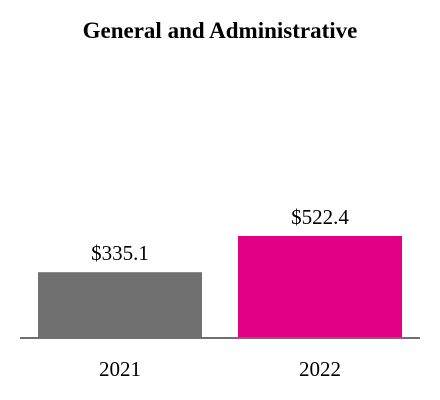 This screenshot has width=440, height=400. I want to click on x-tick-label-2021: 2021, so click(120, 369).